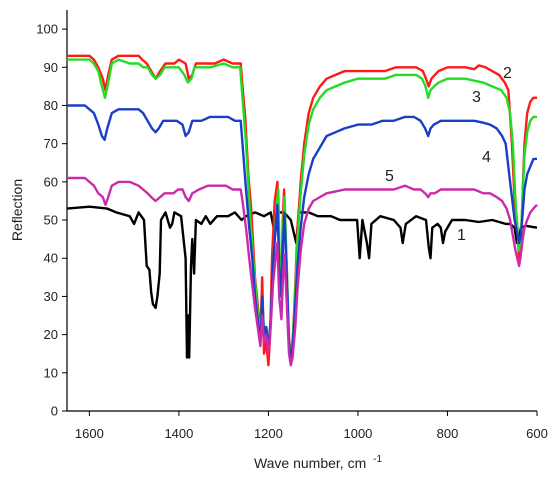 The width and height of the screenshot is (550, 479). Describe the element at coordinates (476, 97) in the screenshot. I see `series-label-3: 3` at that location.